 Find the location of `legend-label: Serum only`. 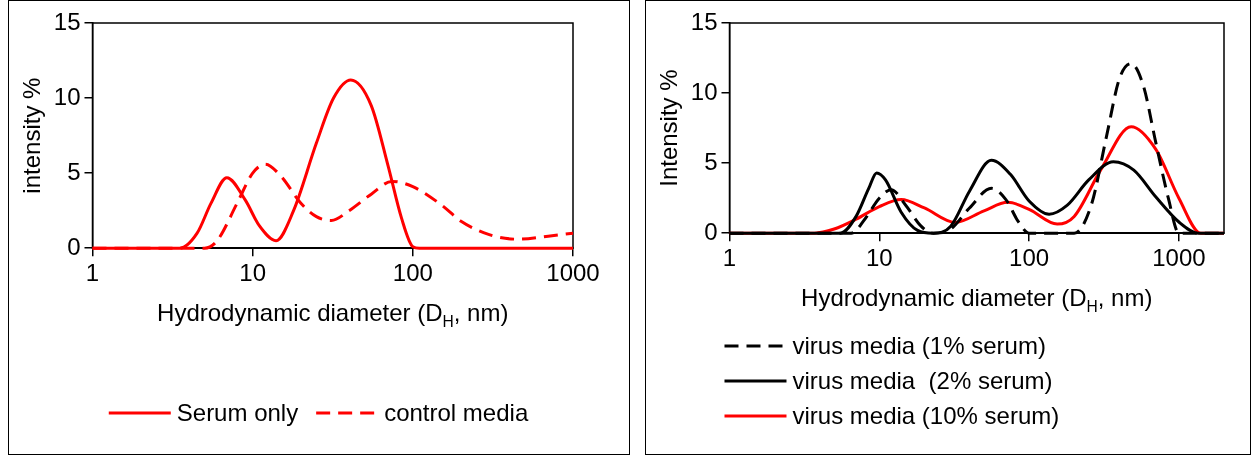

legend-label: Serum only is located at coordinates (237, 412).